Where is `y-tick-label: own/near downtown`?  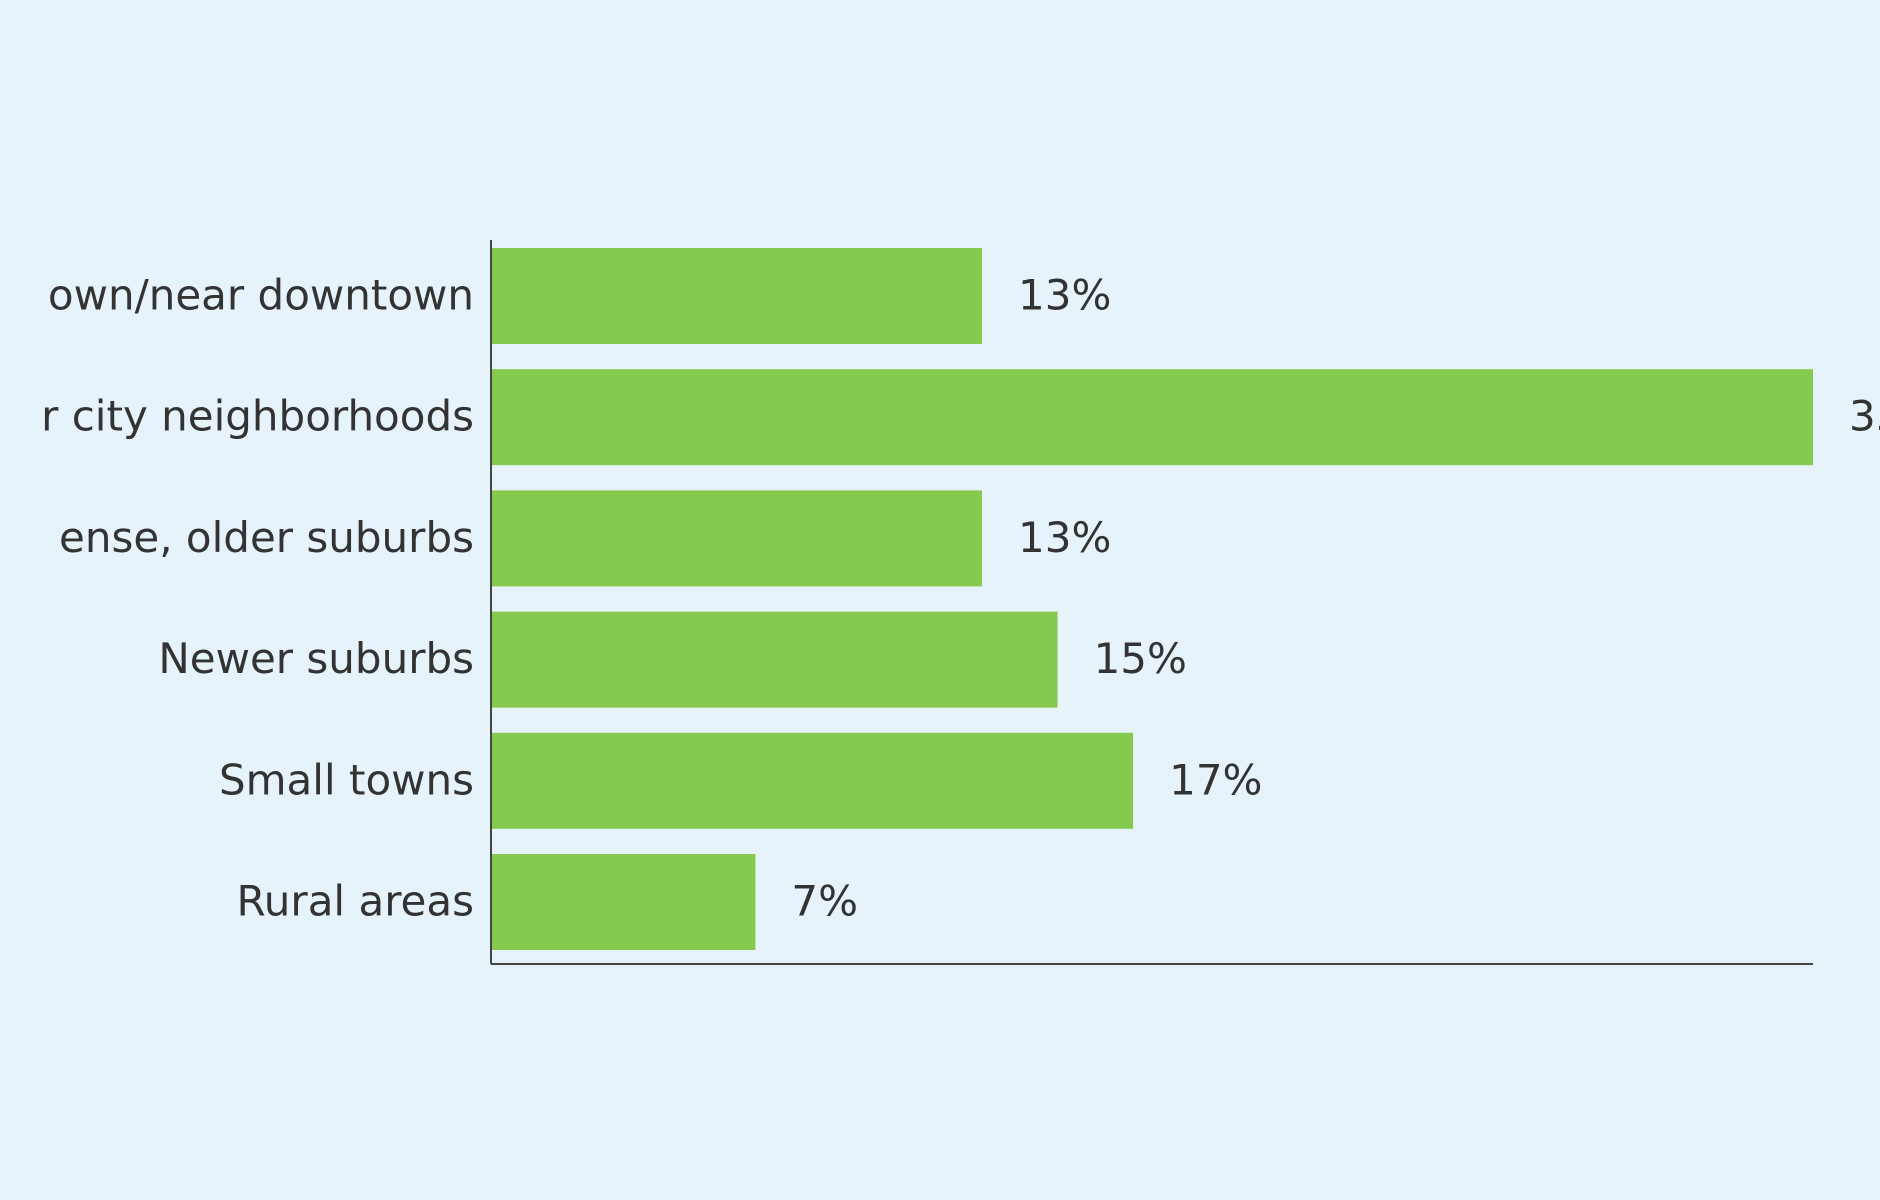
y-tick-label: own/near downtown is located at coordinates (261, 295).